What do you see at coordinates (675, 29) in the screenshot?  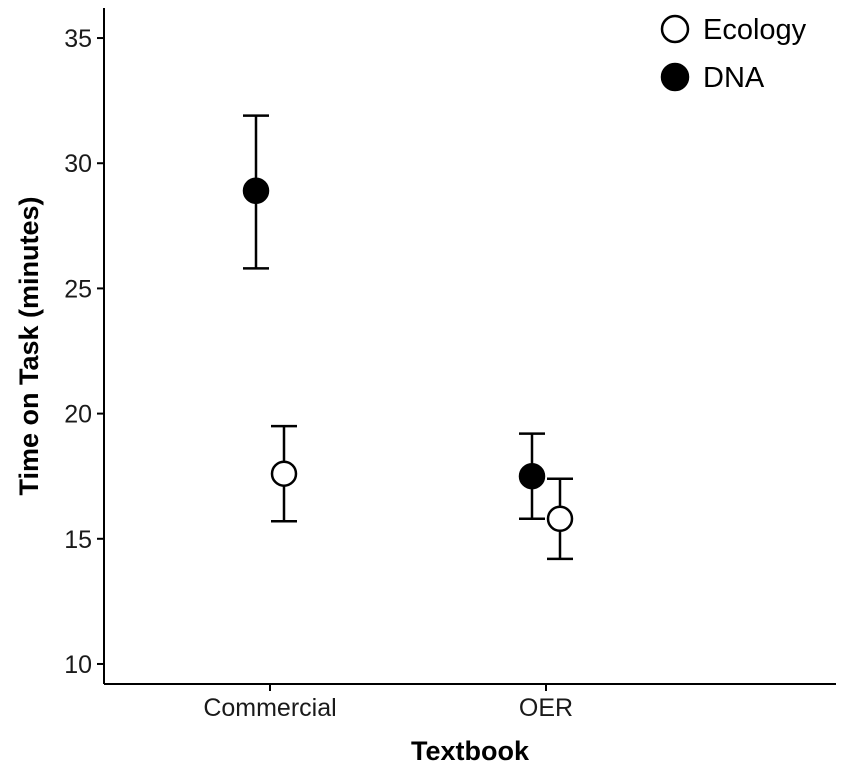 I see `legend-key-ecology` at bounding box center [675, 29].